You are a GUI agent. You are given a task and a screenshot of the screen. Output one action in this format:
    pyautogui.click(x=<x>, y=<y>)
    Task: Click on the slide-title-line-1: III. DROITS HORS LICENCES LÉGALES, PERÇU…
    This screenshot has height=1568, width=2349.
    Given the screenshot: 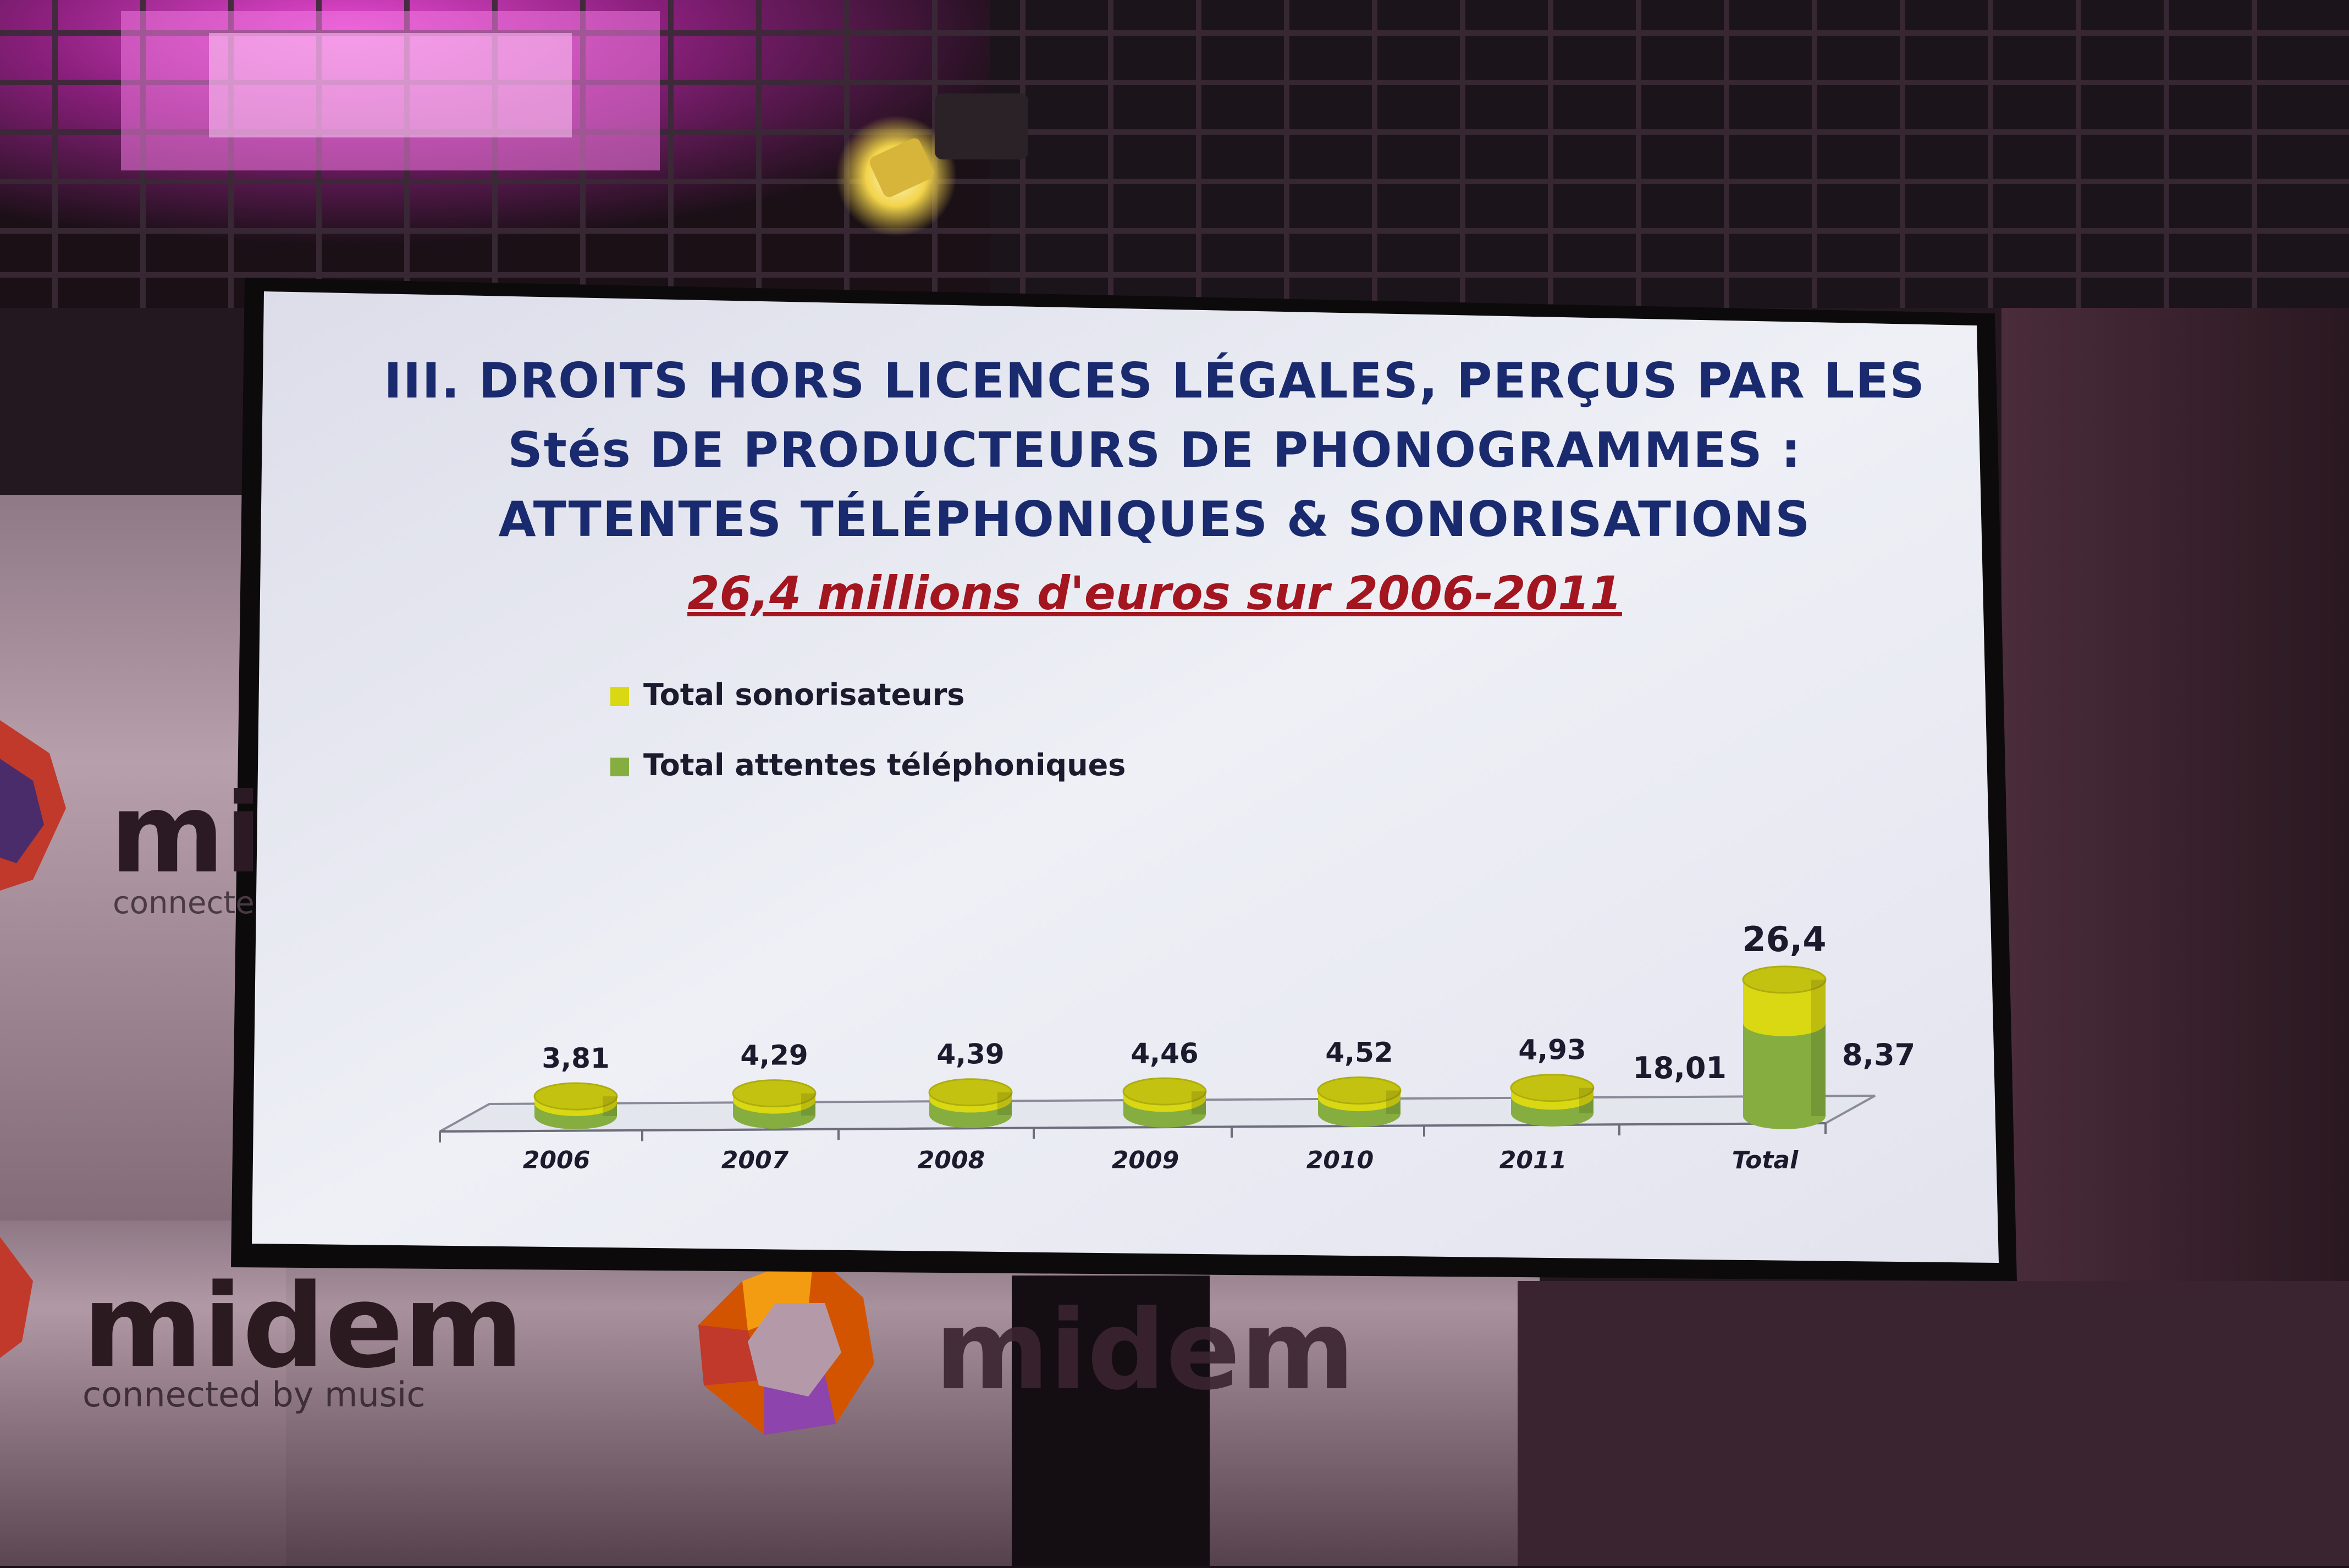 What is the action you would take?
    pyautogui.click(x=1155, y=380)
    